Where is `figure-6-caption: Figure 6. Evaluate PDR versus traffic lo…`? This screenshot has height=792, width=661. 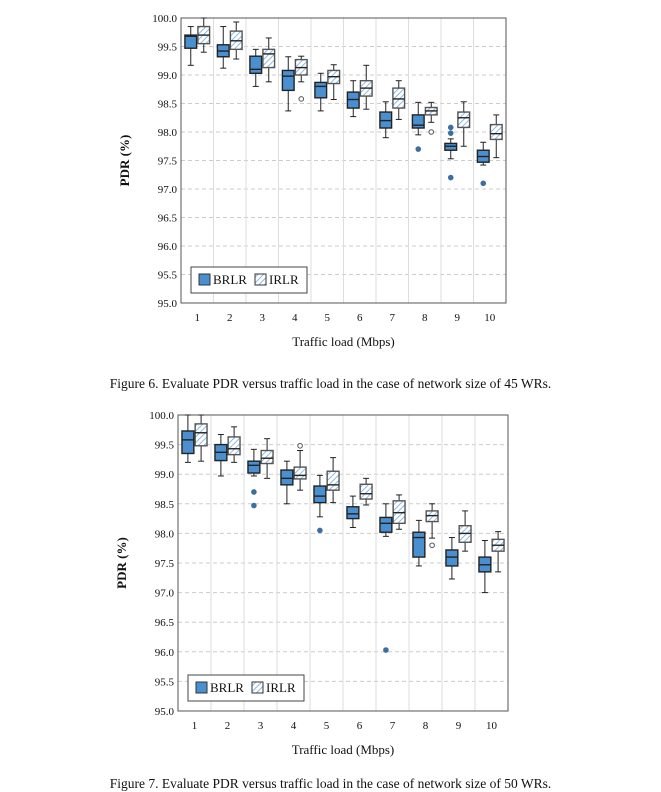 figure-6-caption: Figure 6. Evaluate PDR versus traffic lo… is located at coordinates (330, 383).